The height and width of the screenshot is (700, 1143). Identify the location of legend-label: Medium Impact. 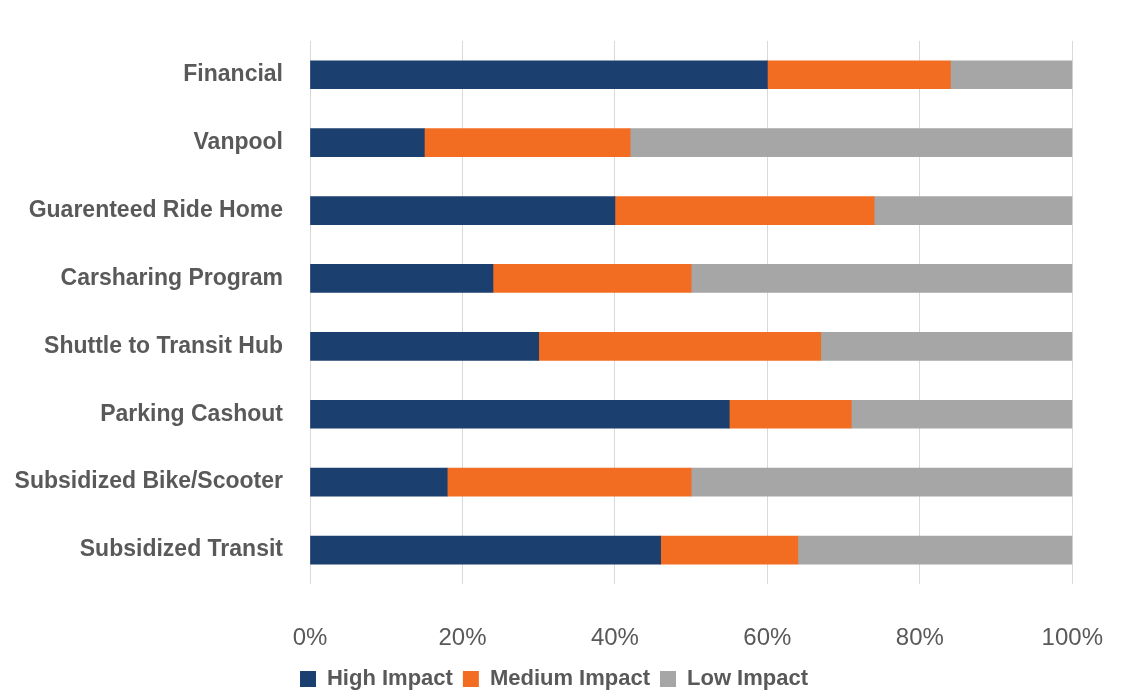
(570, 678).